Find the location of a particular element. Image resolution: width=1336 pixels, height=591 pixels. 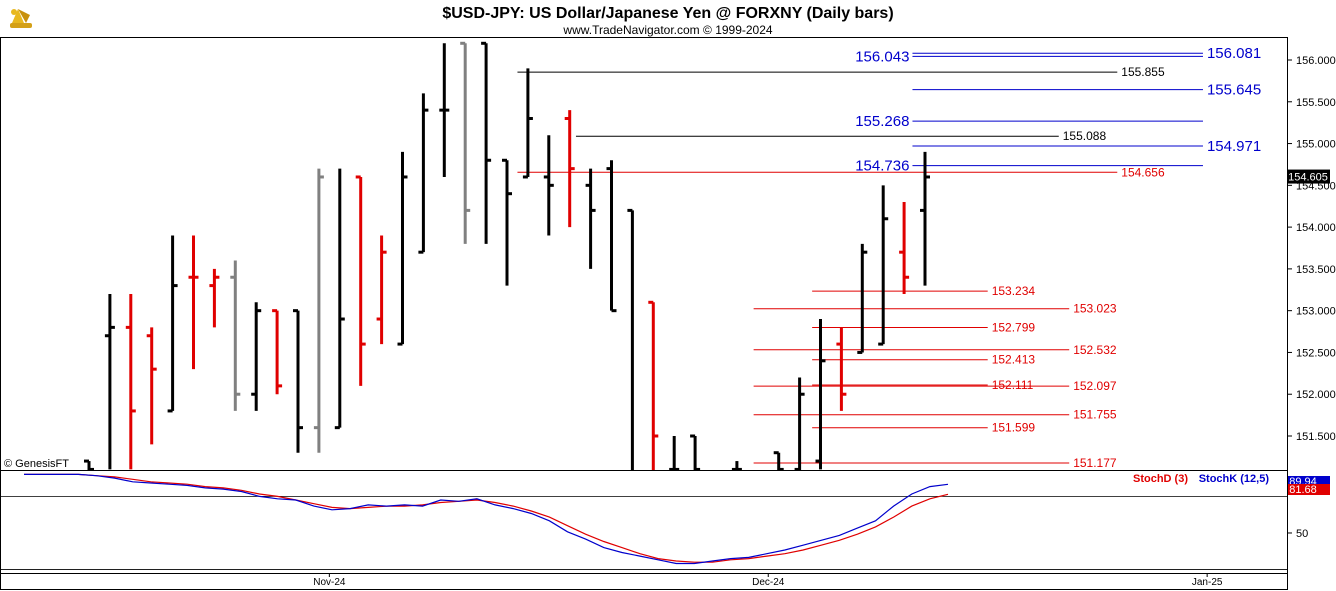

price-tick-label: 154.000 is located at coordinates (1316, 228).